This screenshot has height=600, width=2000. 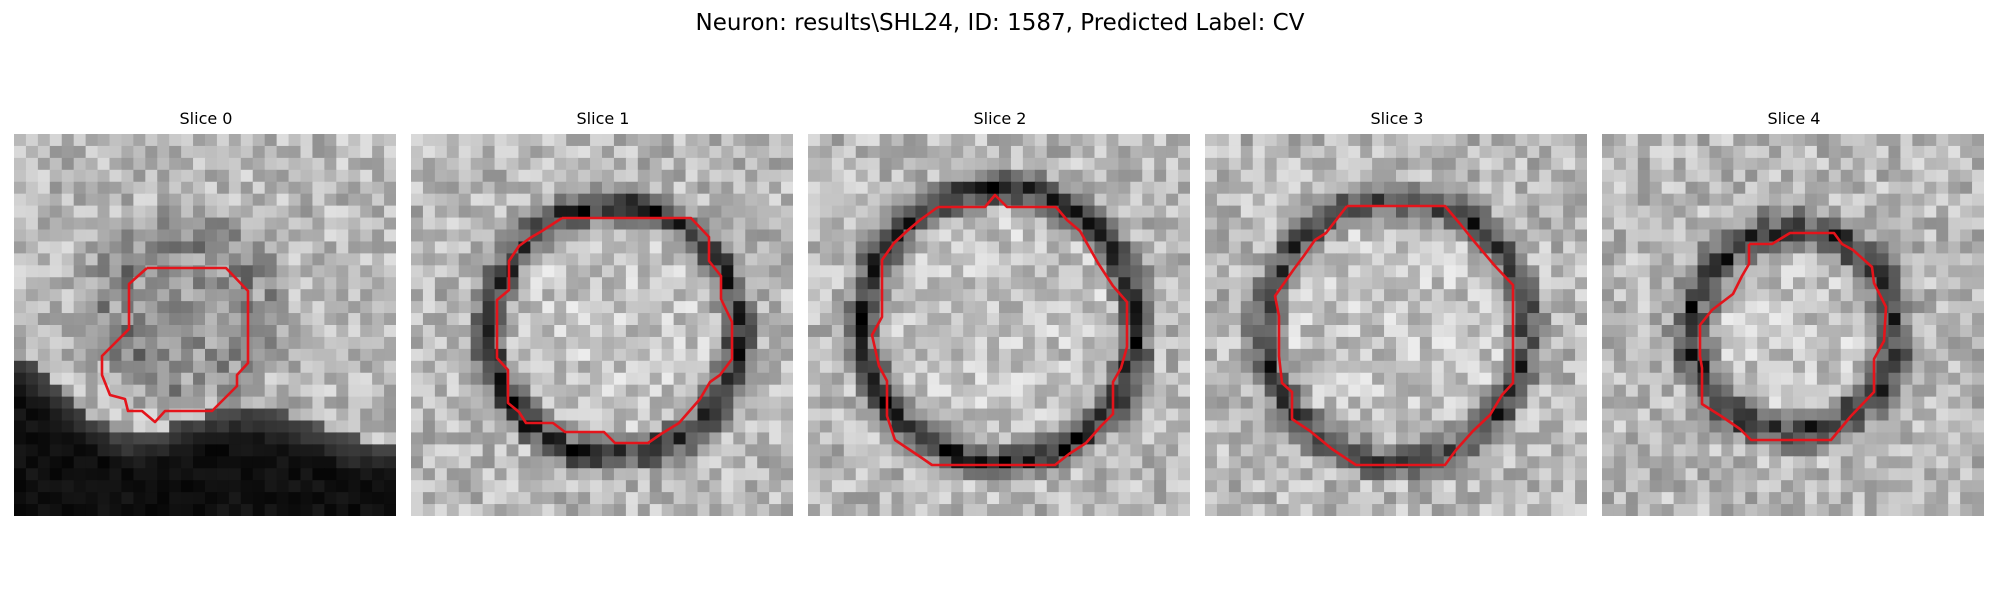 What do you see at coordinates (1397, 118) in the screenshot?
I see `slice-title: Slice 3` at bounding box center [1397, 118].